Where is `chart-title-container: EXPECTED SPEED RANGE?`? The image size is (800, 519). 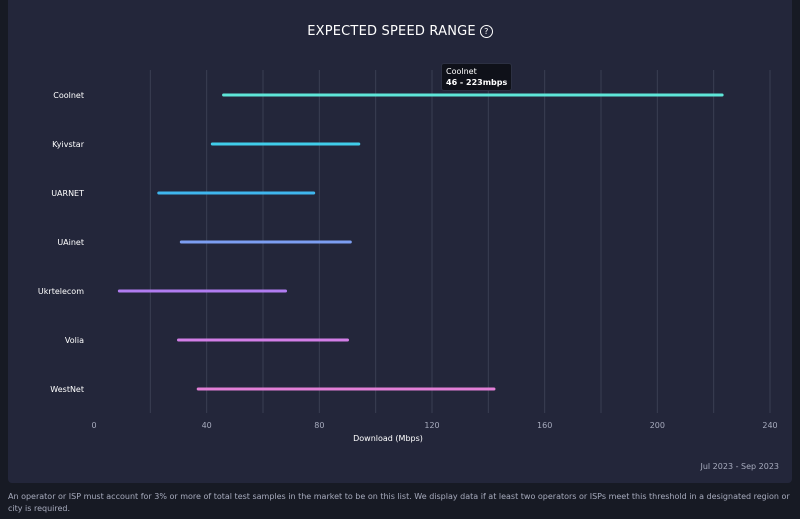
chart-title-container: EXPECTED SPEED RANGE? is located at coordinates (400, 31).